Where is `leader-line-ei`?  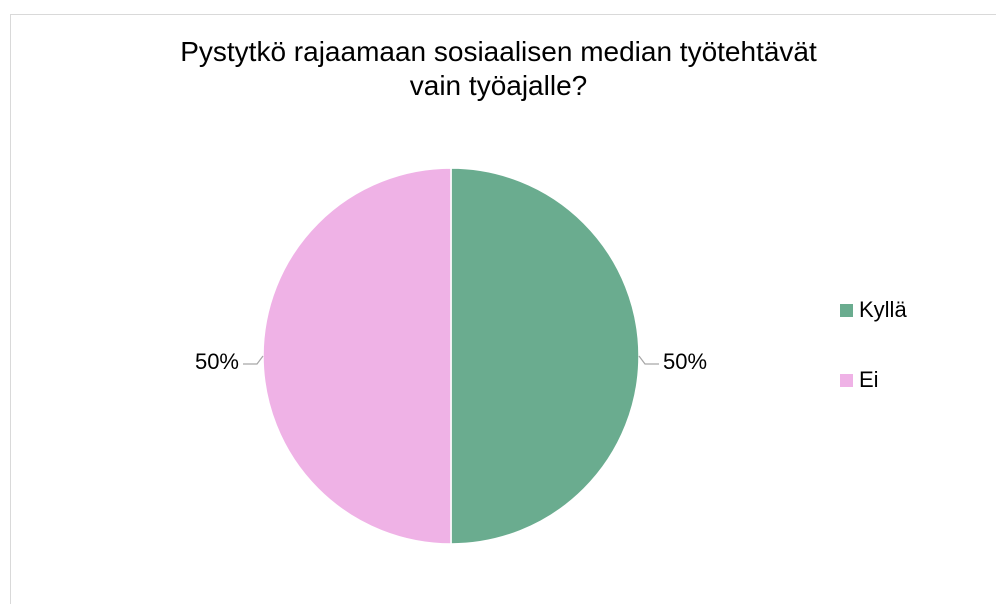
leader-line-ei is located at coordinates (253, 360).